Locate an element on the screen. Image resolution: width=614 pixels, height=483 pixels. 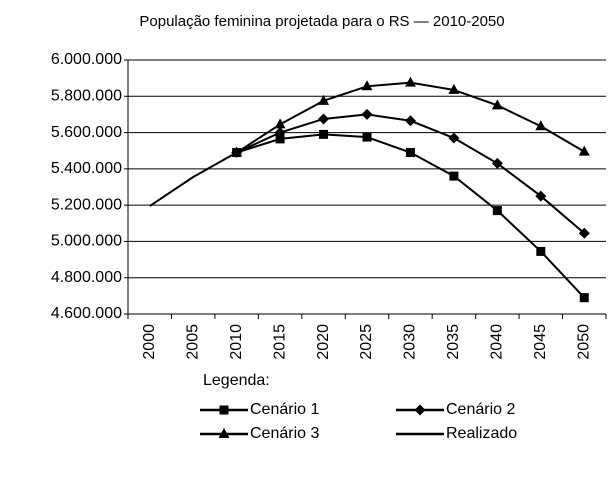
x-tick-label: 2005 is located at coordinates (192, 342).